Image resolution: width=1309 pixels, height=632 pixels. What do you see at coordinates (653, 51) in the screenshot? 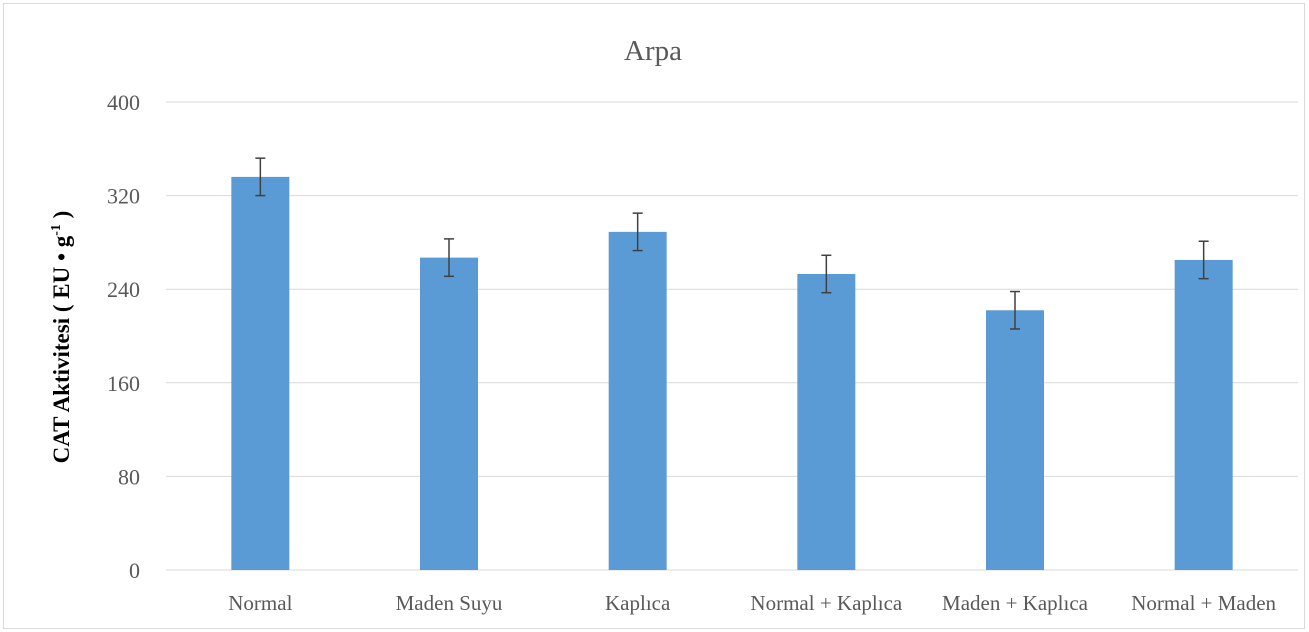
I see `chart-title: Arpa` at bounding box center [653, 51].